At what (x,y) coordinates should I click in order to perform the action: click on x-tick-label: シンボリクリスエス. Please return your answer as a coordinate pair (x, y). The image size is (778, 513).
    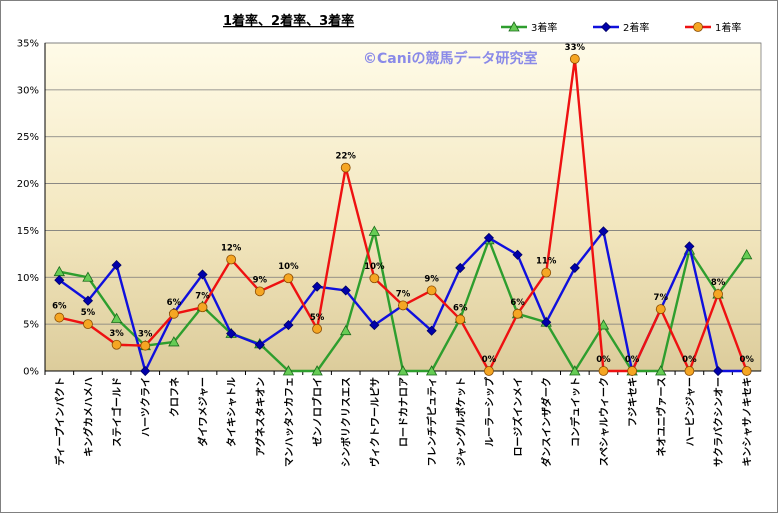
    Looking at the image, I should click on (346, 422).